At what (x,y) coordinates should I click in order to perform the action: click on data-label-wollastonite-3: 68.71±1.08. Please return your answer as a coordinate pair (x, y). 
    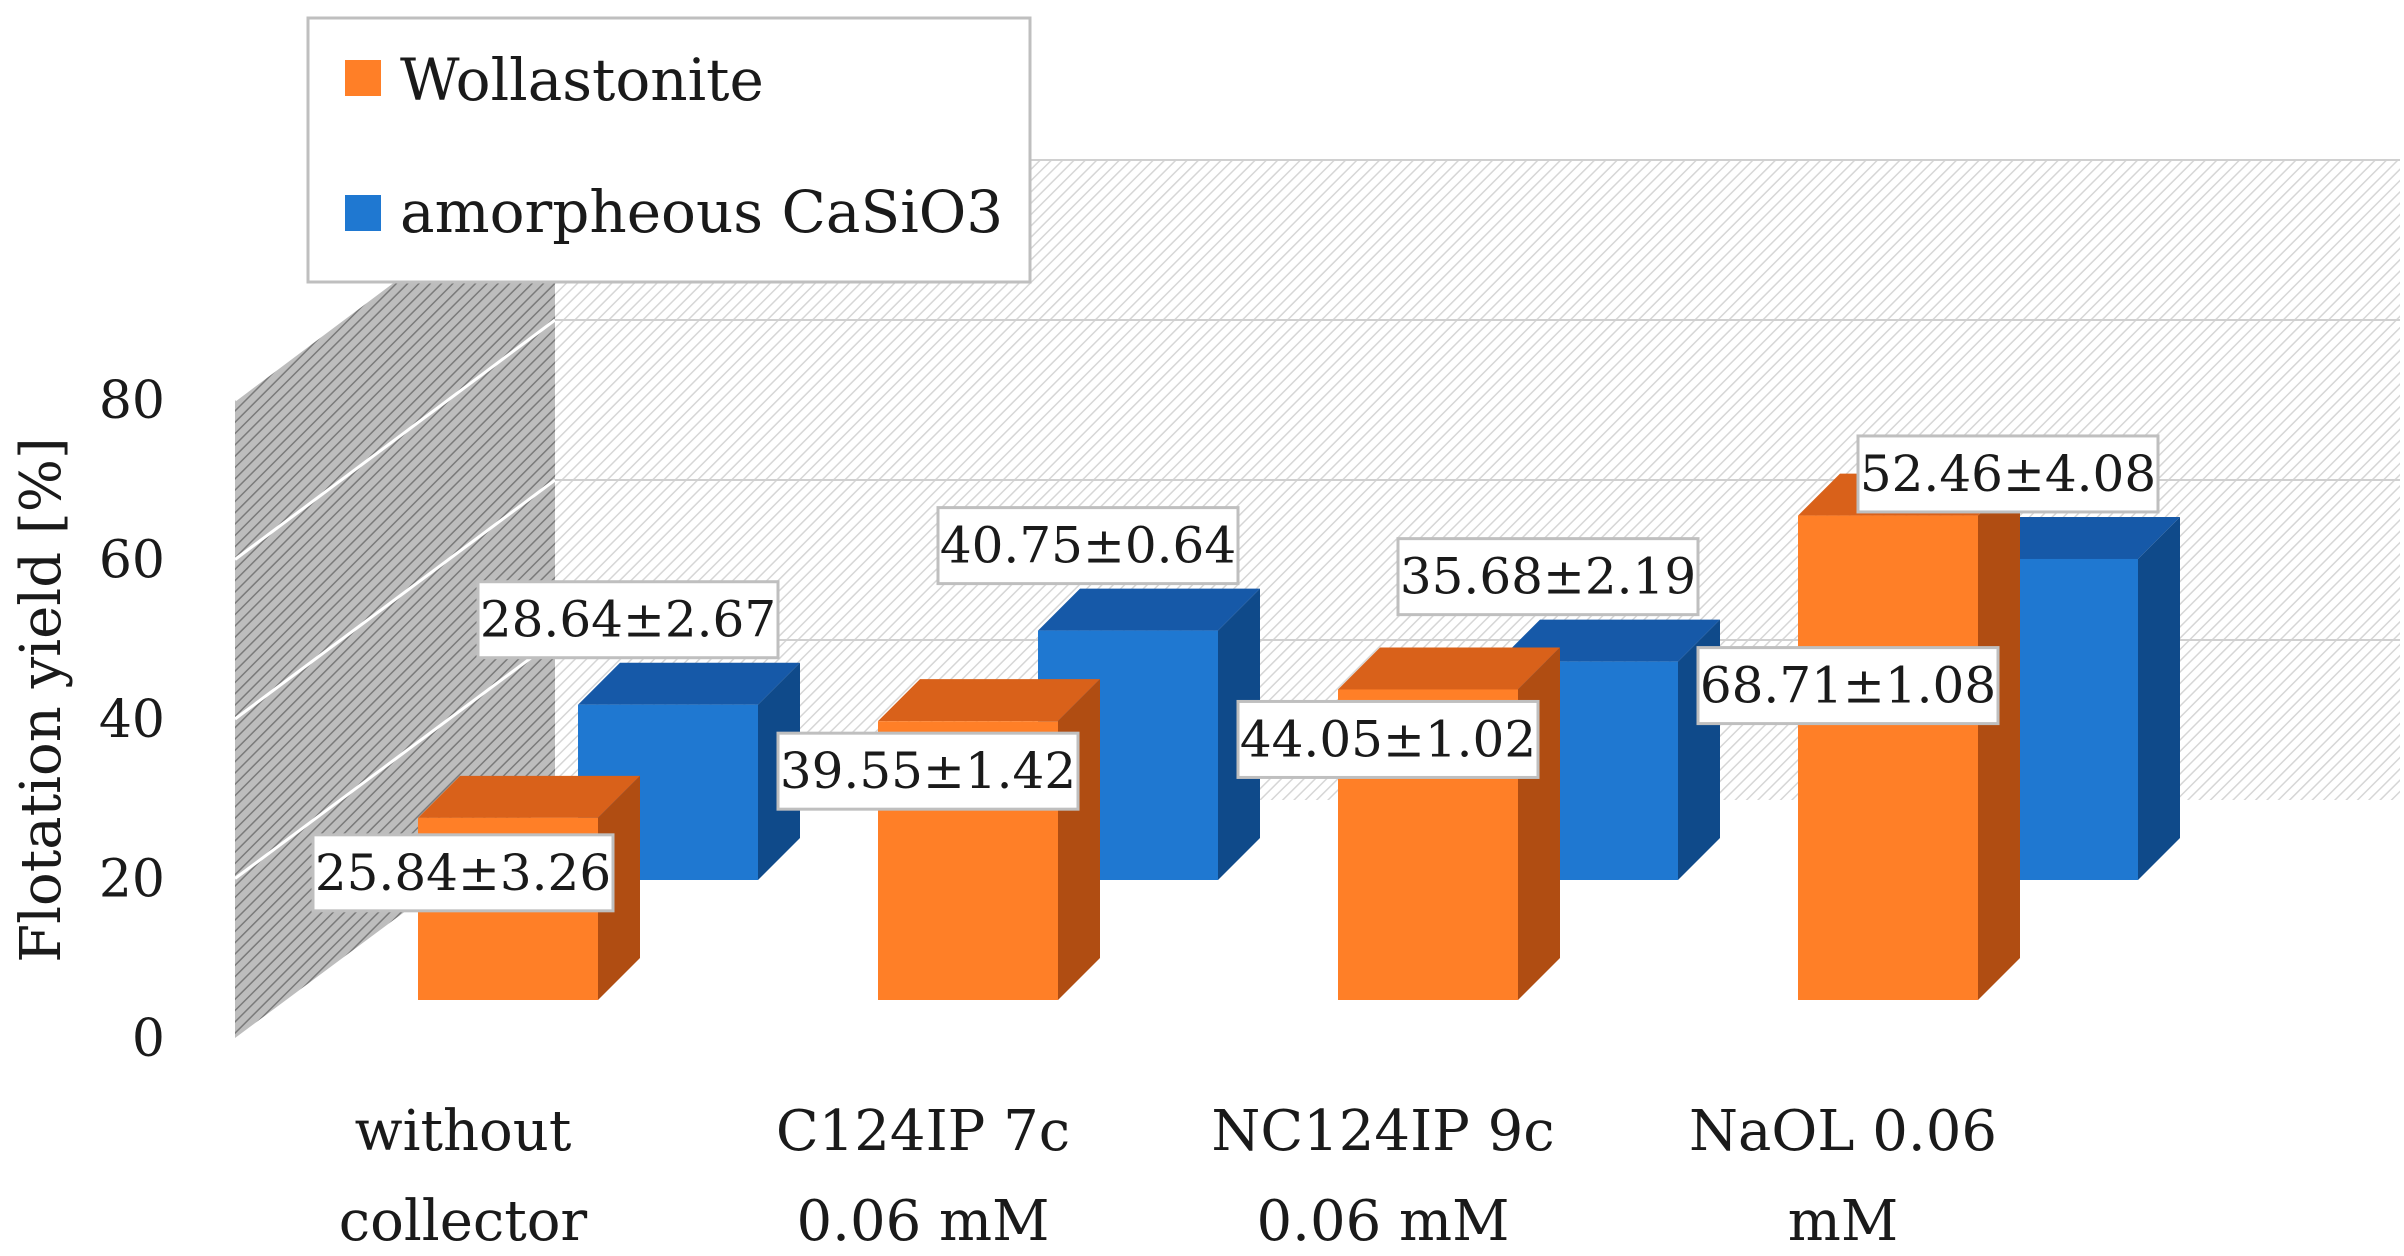
    Looking at the image, I should click on (1848, 686).